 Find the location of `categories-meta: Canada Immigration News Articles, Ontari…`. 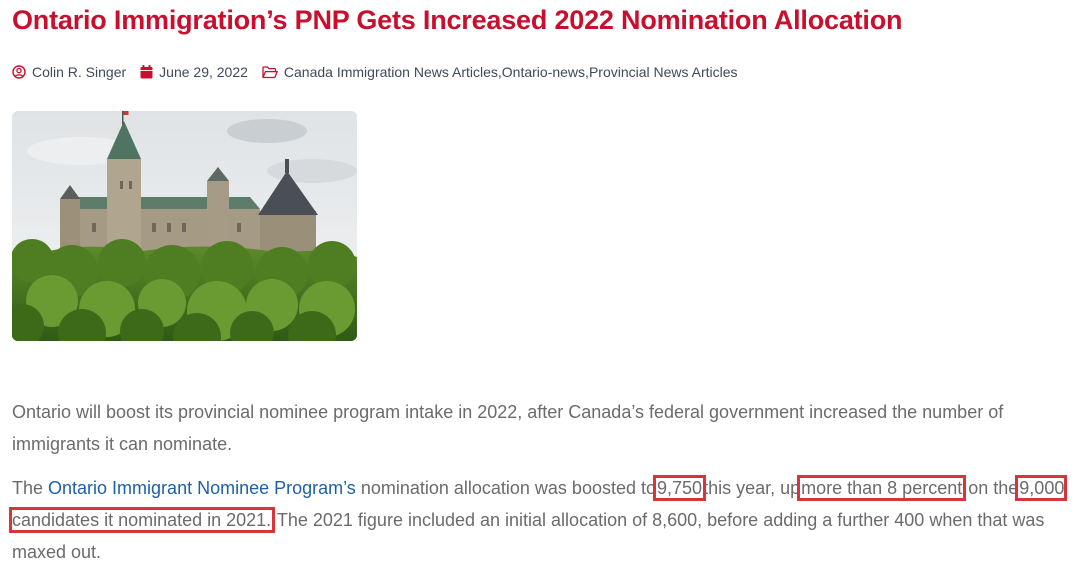

categories-meta: Canada Immigration News Articles, Ontari… is located at coordinates (500, 72).